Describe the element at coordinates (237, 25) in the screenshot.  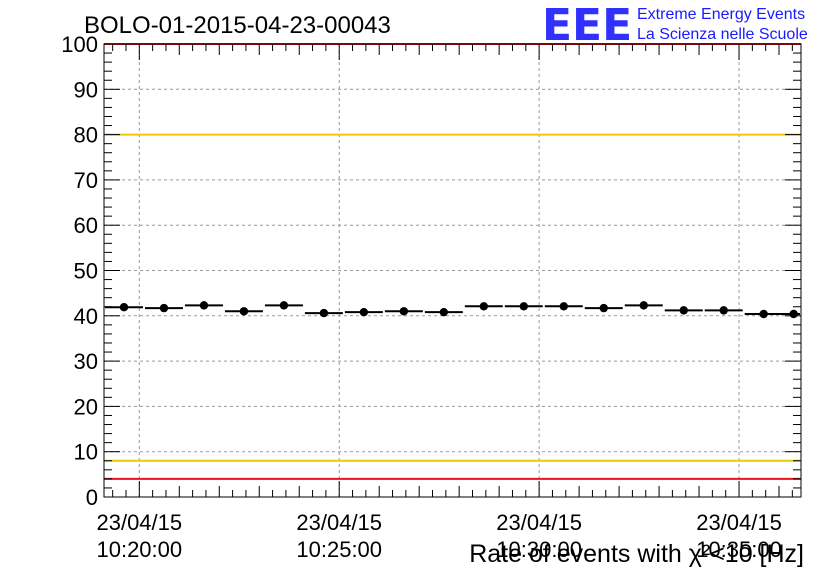
I see `chart-title: BOLO-01-2015-04-23-00043` at that location.